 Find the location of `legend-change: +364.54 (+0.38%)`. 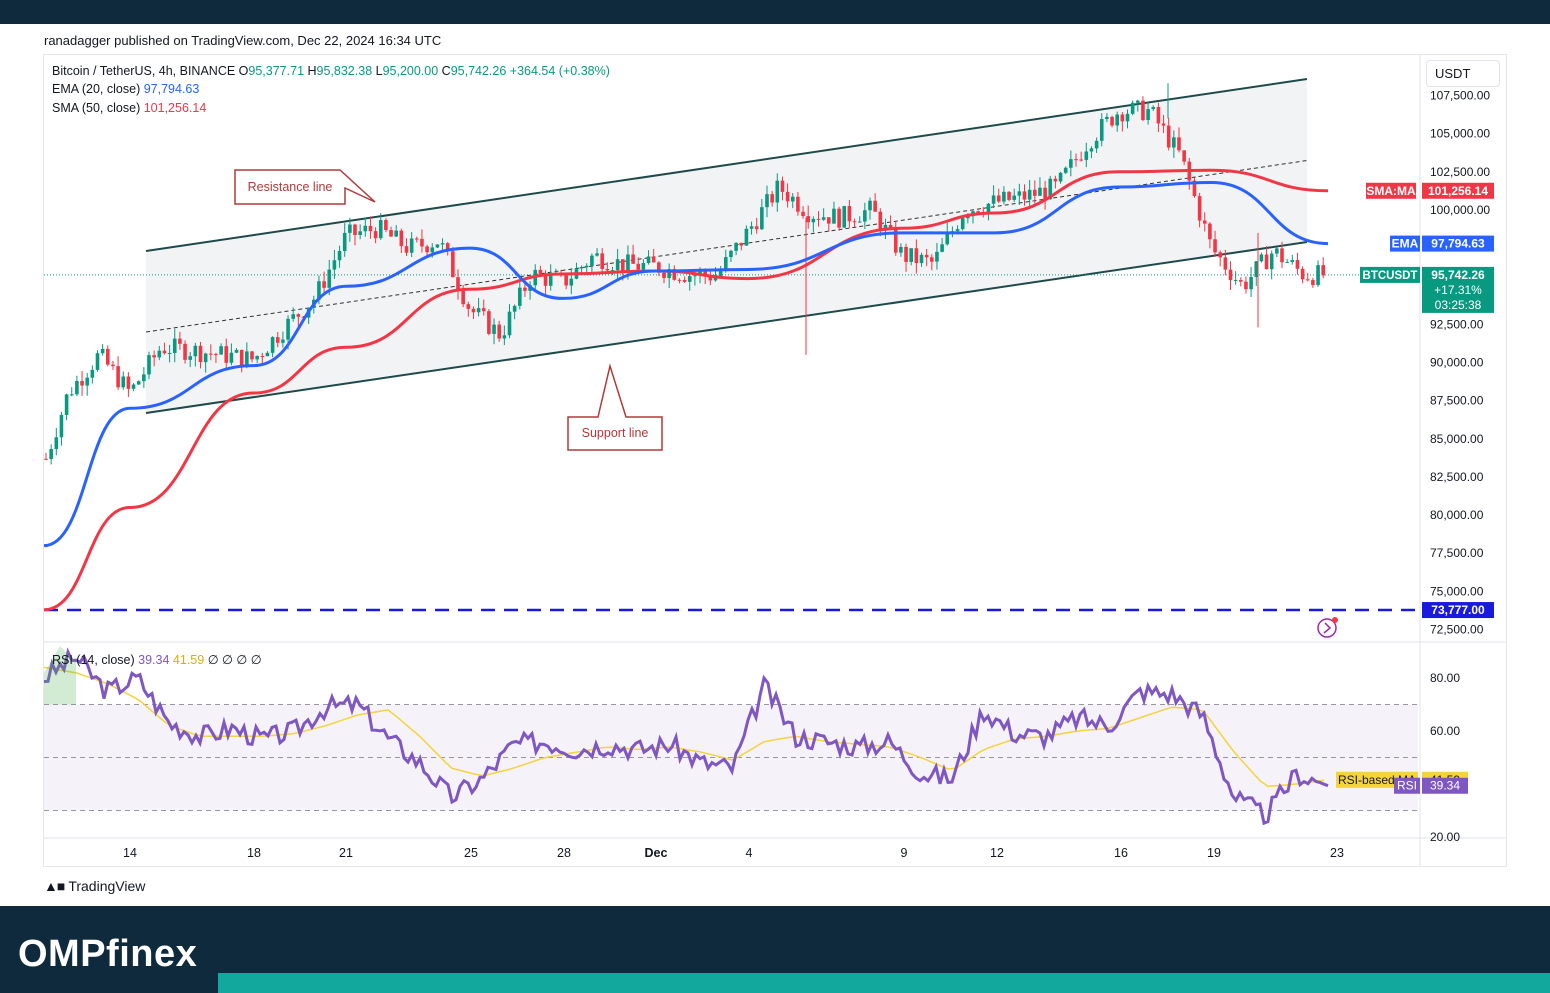

legend-change: +364.54 (+0.38%) is located at coordinates (559, 71).